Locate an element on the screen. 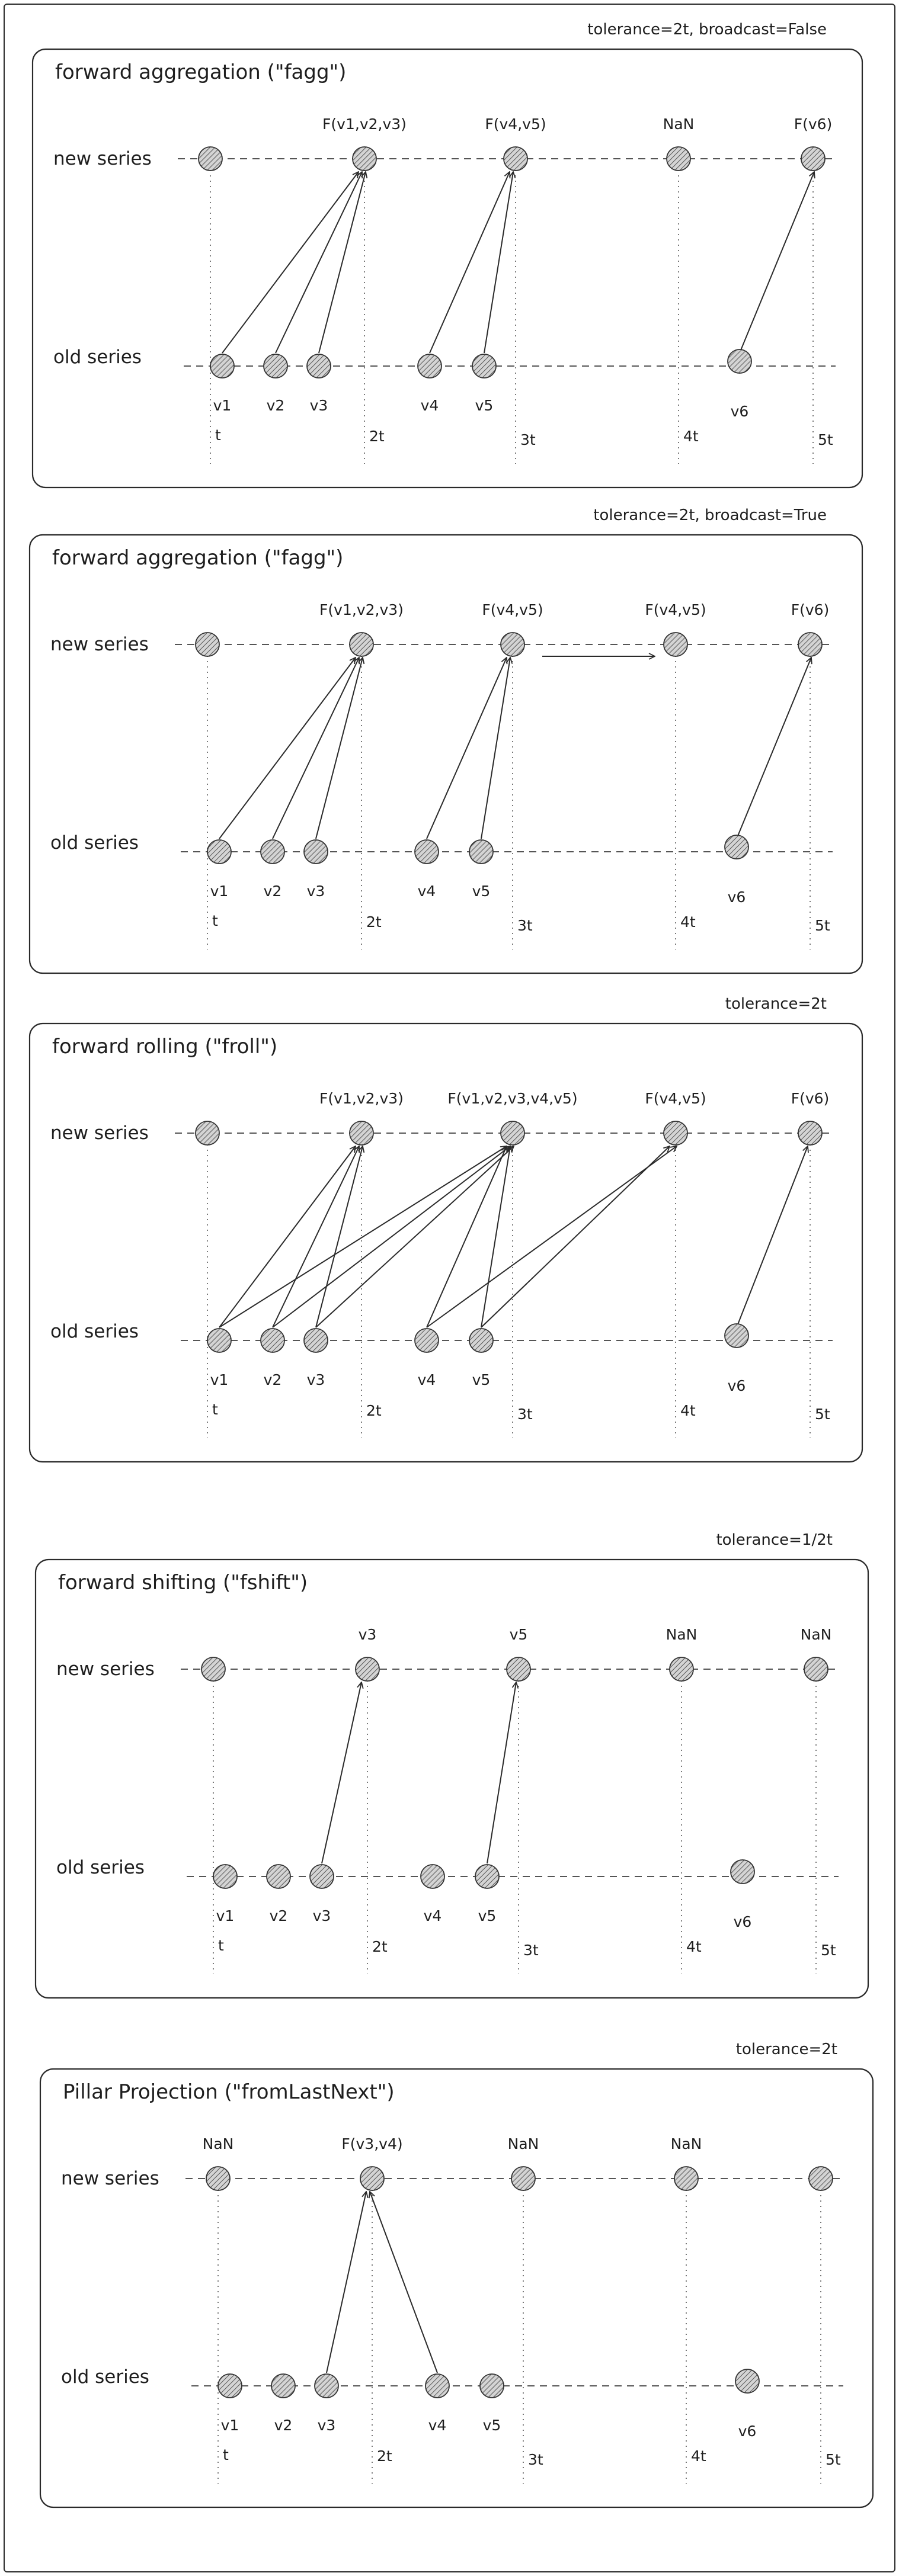 The width and height of the screenshot is (899, 2576). new-node-label: F(v3,v4) is located at coordinates (371, 2143).